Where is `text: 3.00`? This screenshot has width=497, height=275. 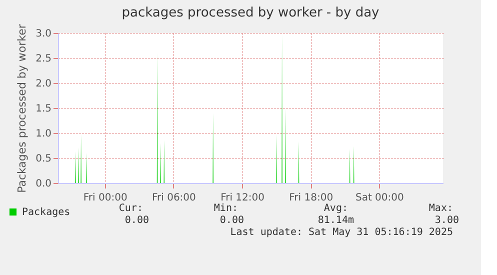 text: 3.00 is located at coordinates (446, 220).